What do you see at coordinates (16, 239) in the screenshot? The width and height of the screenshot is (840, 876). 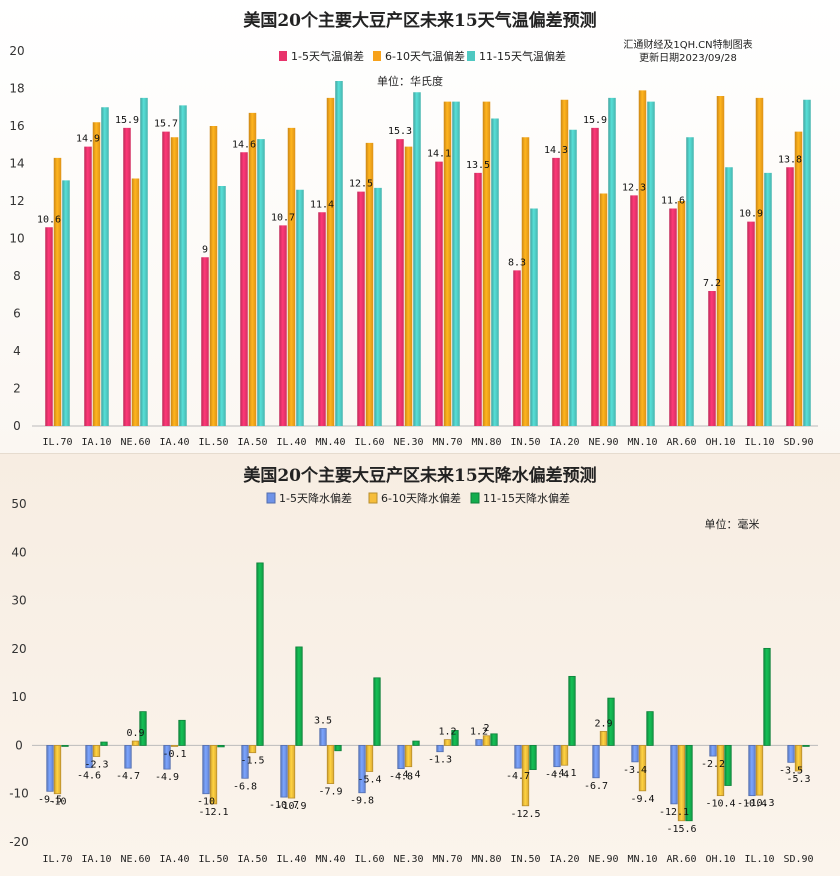 I see `y-tick-label: 10` at bounding box center [16, 239].